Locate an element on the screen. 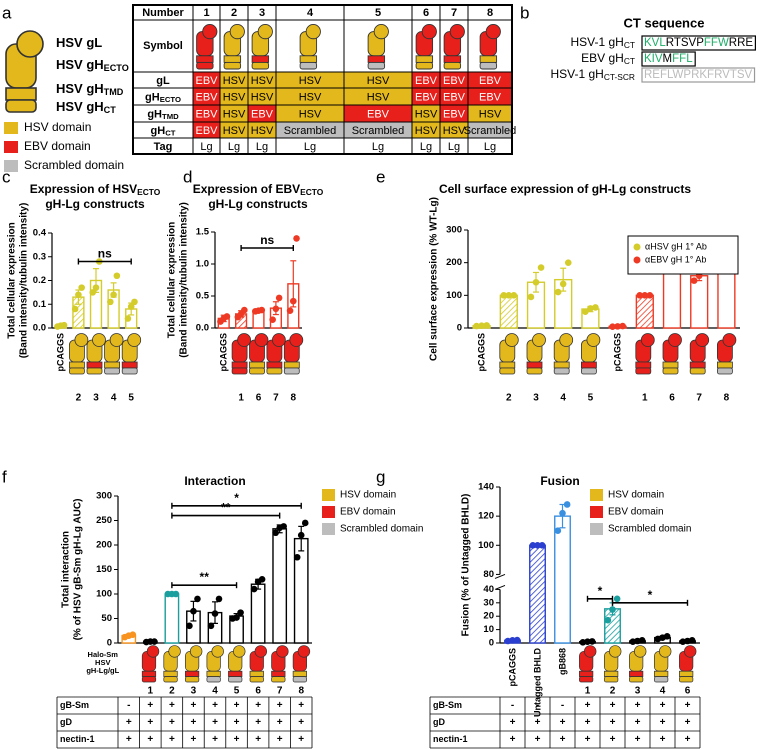  x-tick-label: 7 is located at coordinates (276, 398).